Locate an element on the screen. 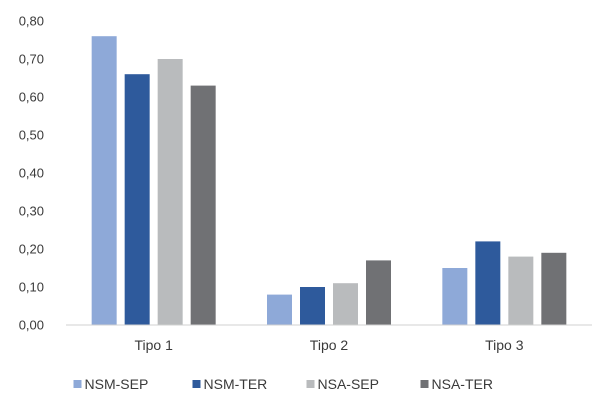 This screenshot has width=595, height=399. x-category-label: Tipo 3 is located at coordinates (504, 345).